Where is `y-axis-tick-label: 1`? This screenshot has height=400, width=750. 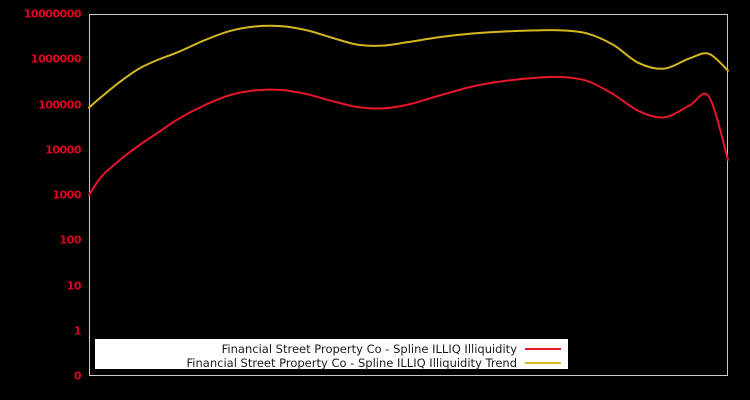 y-axis-tick-label: 1 is located at coordinates (77, 331).